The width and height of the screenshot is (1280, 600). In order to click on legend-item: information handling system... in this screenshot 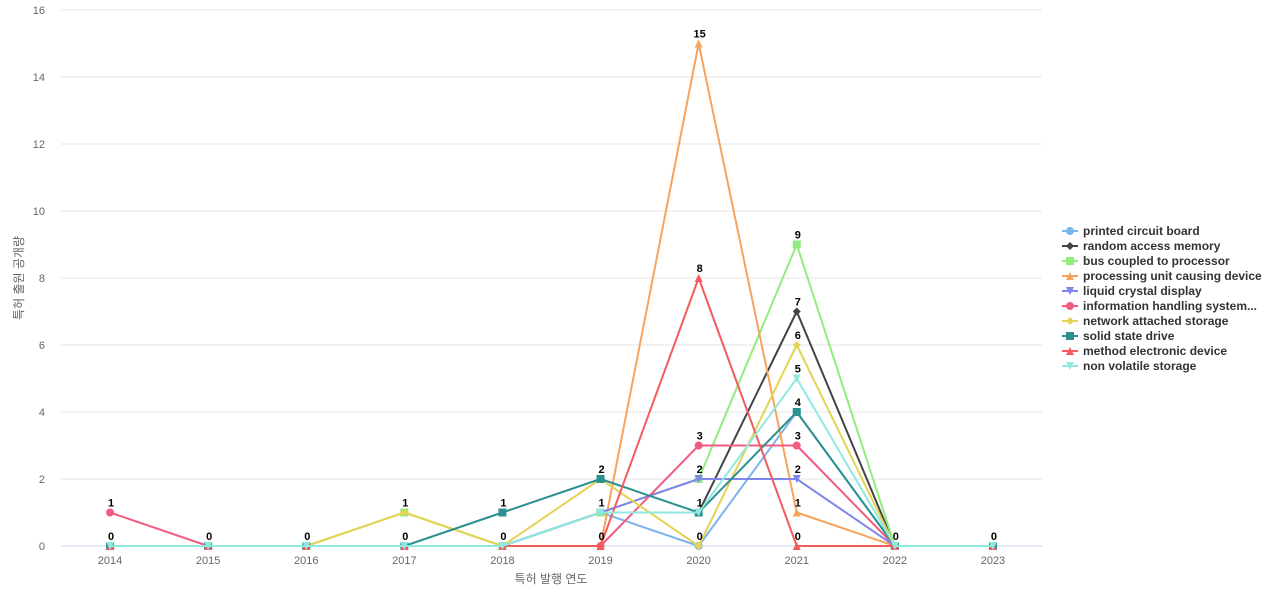, I will do `click(1159, 306)`.